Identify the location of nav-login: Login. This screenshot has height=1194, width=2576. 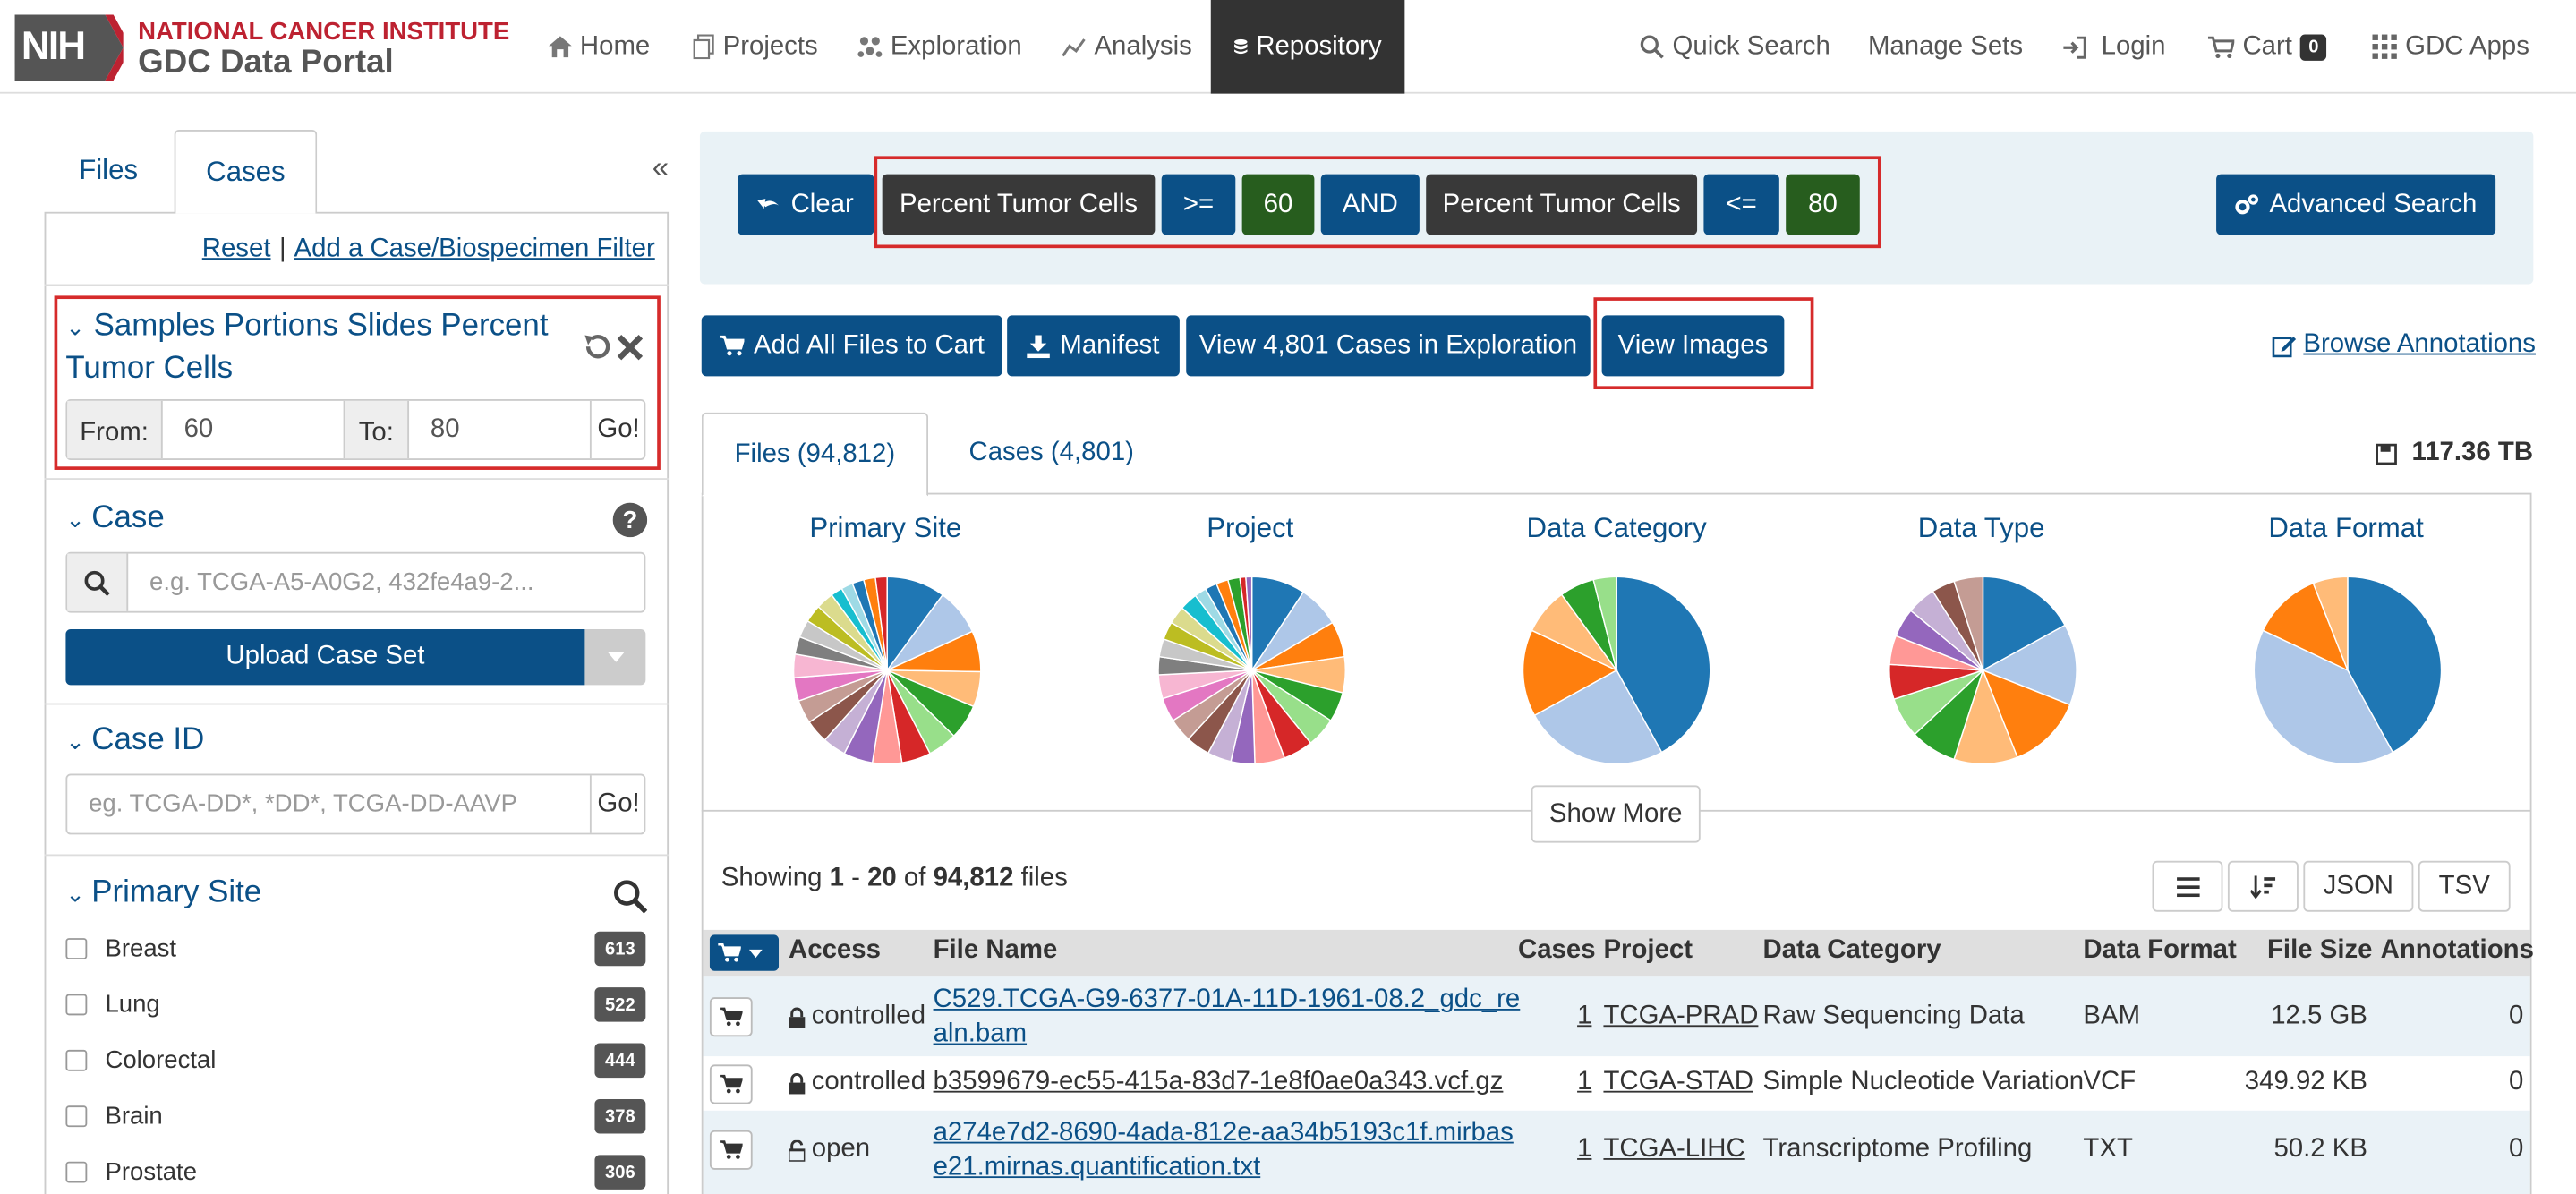
(2113, 47).